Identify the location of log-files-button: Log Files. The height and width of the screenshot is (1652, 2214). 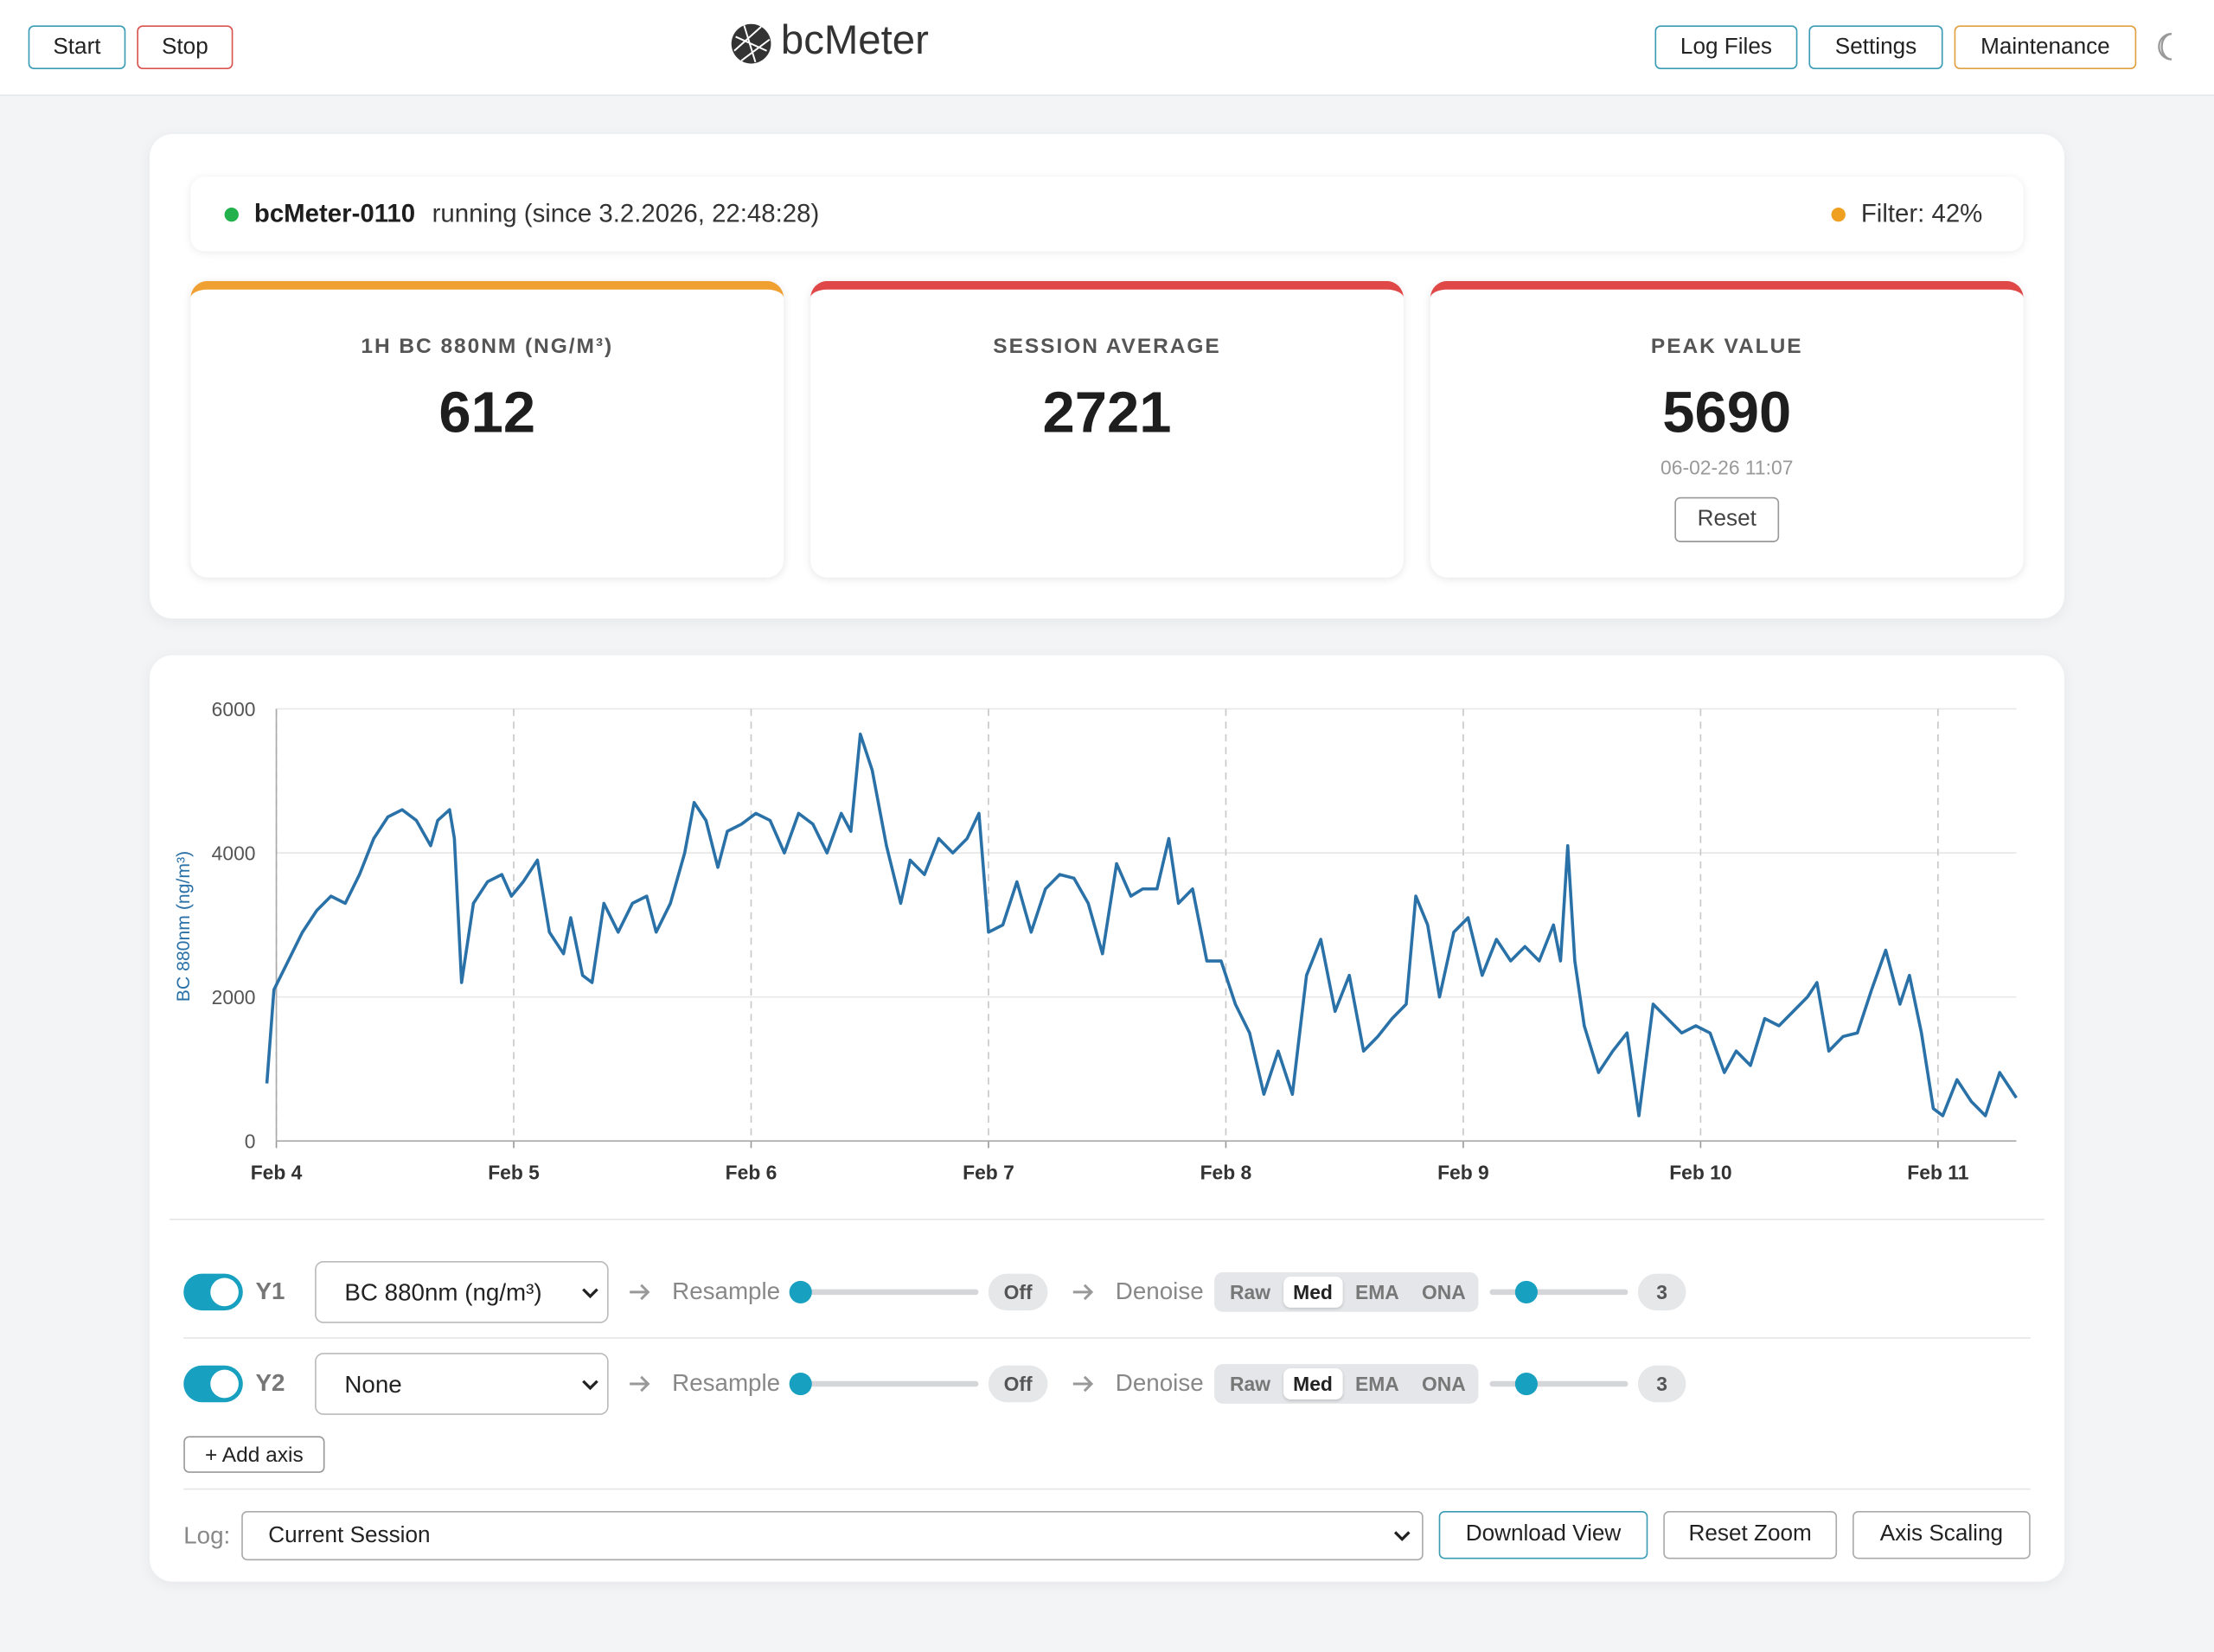
(1726, 47).